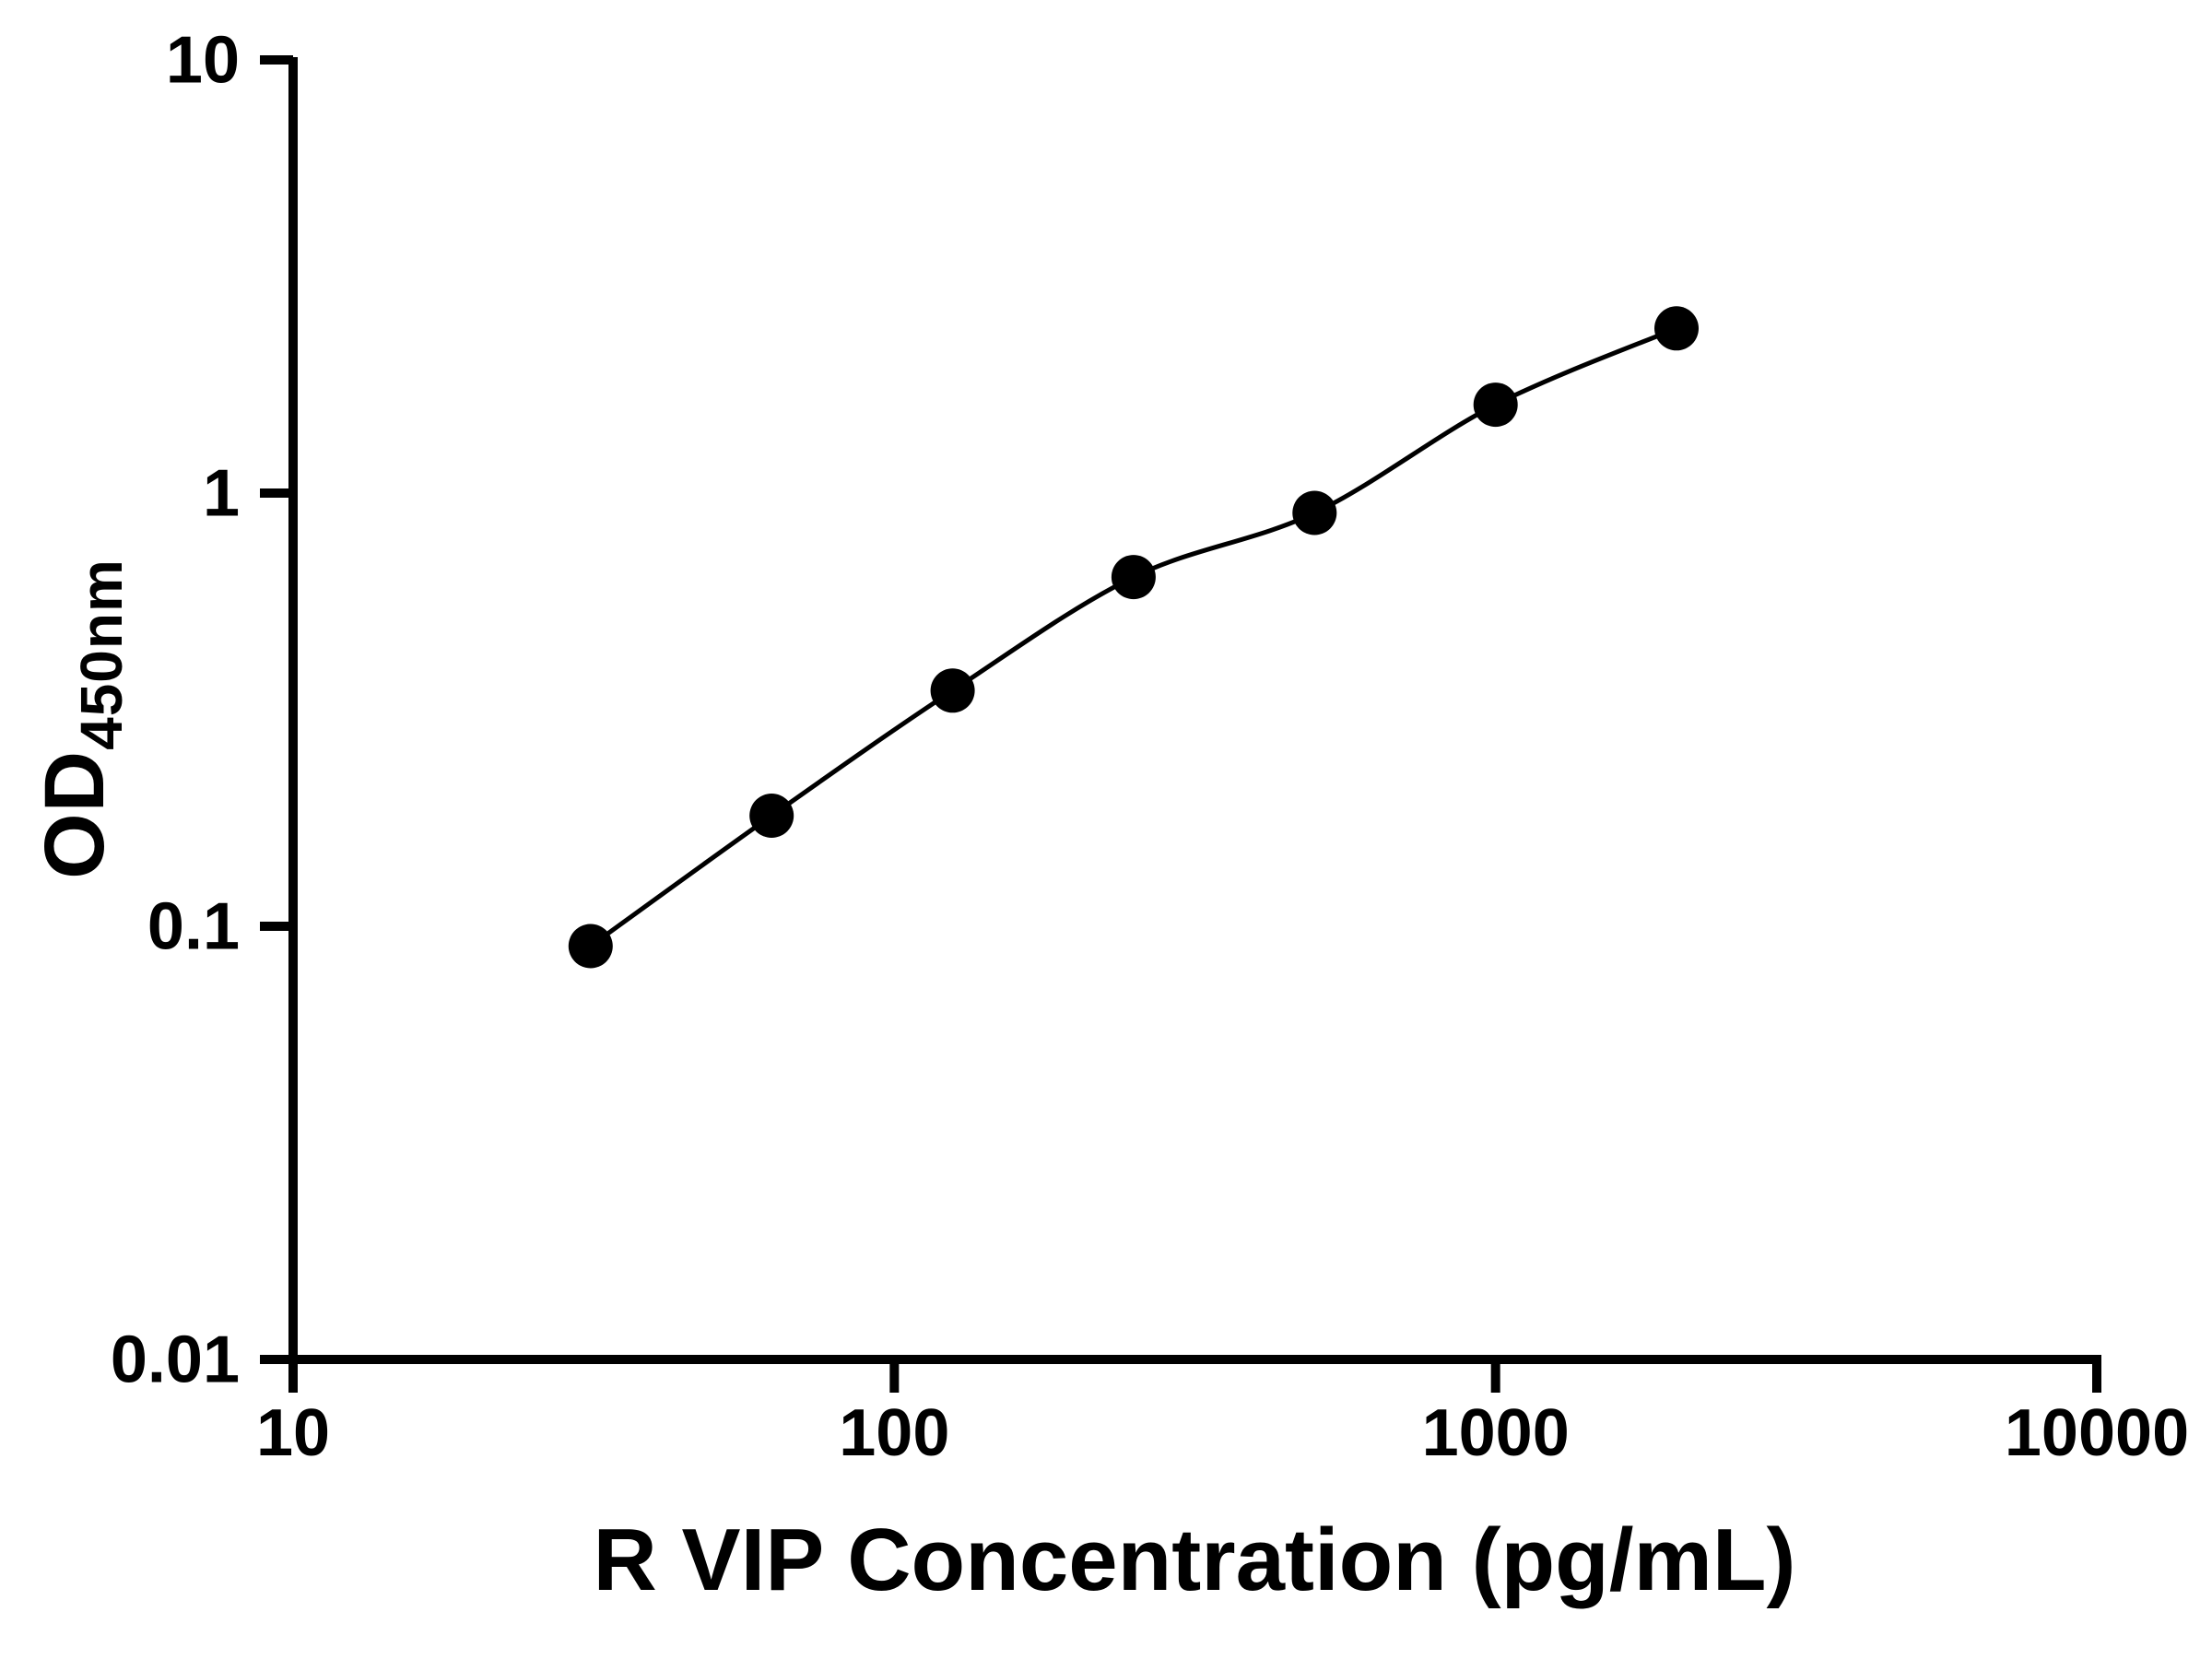 This screenshot has width=2212, height=1659. I want to click on x-tick-label: 1000, so click(1496, 1433).